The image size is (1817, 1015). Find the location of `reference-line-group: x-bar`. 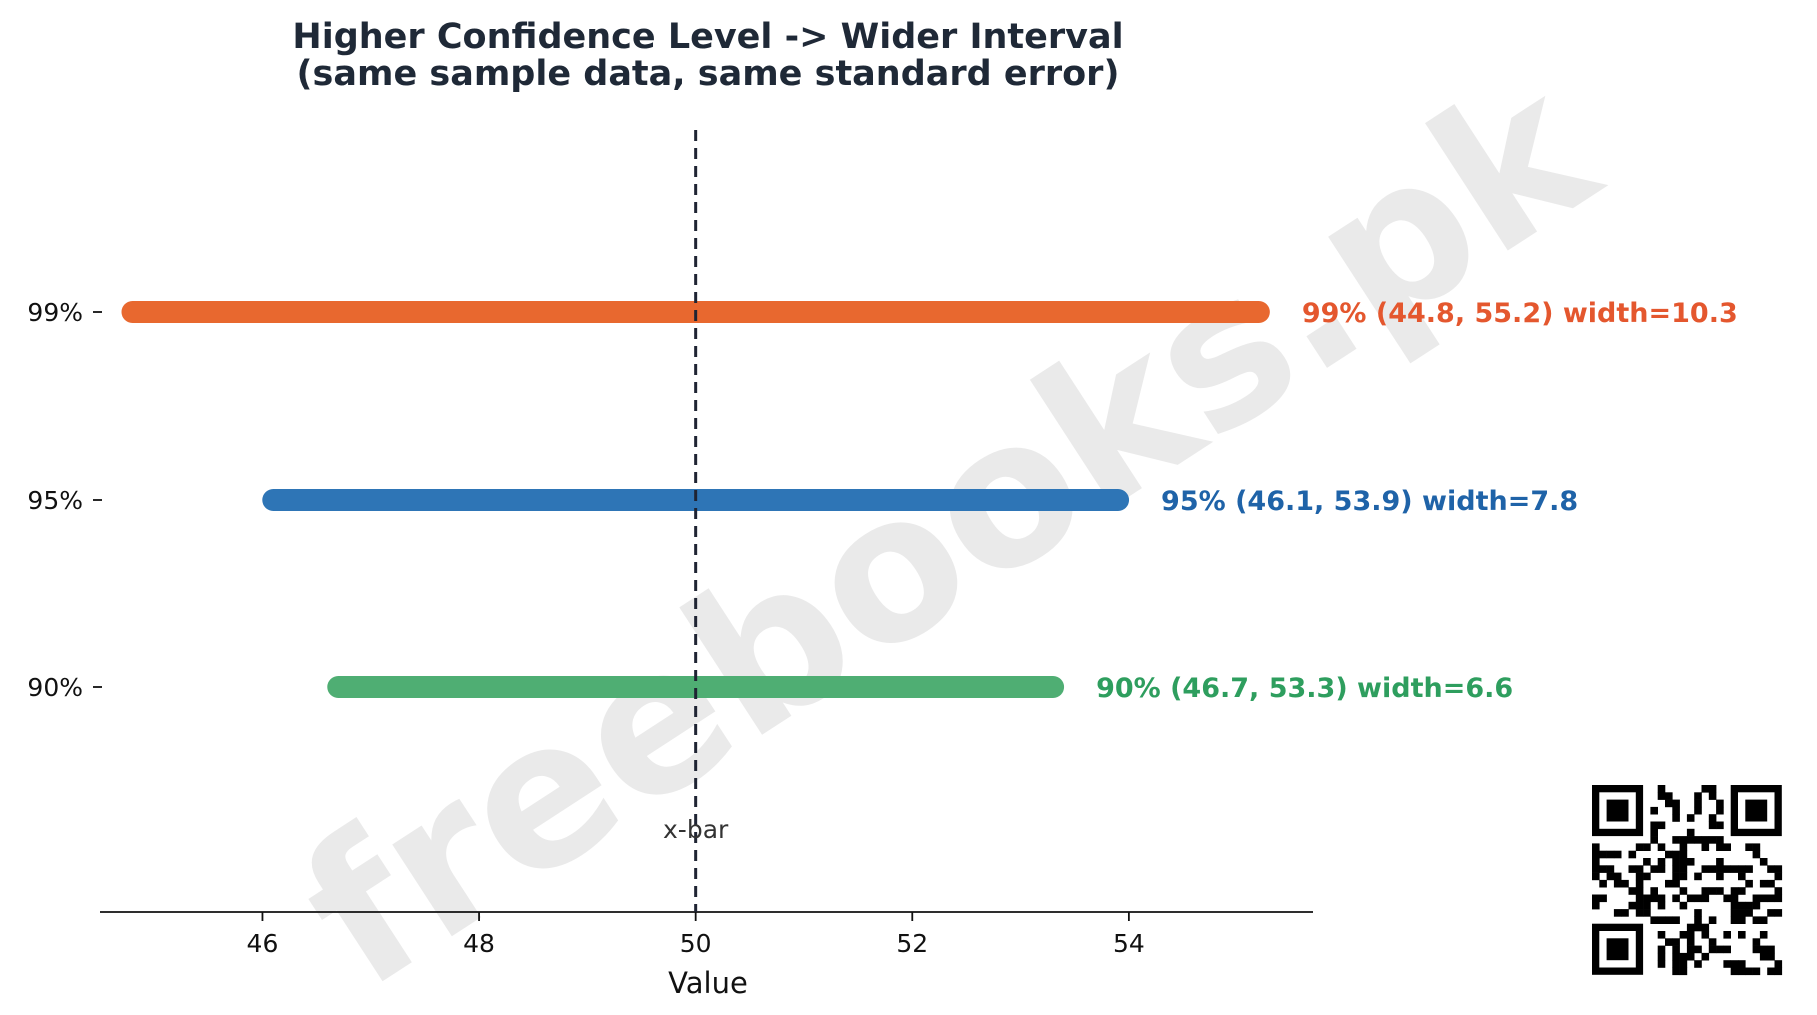

reference-line-group: x-bar is located at coordinates (696, 521).